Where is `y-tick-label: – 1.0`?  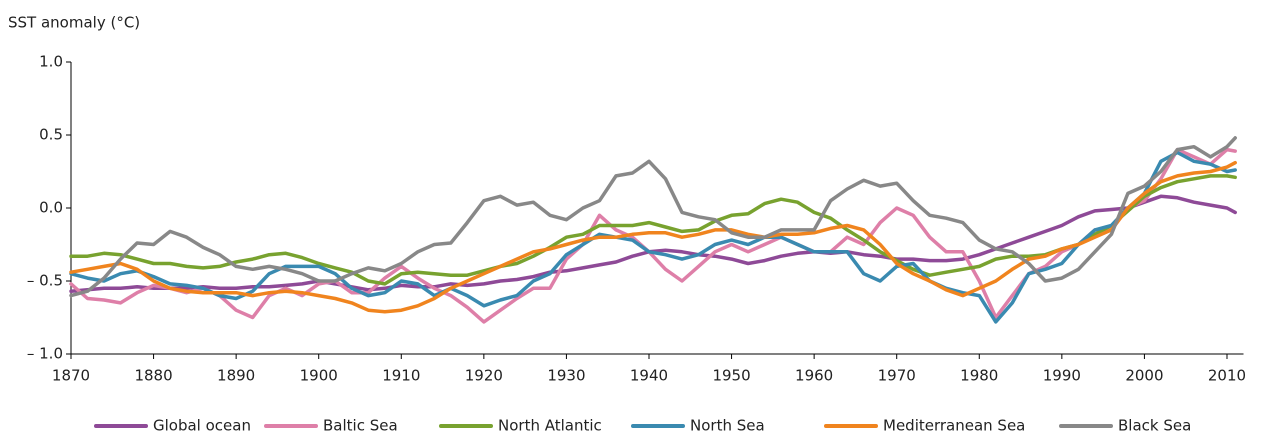 y-tick-label: – 1.0 is located at coordinates (45, 354).